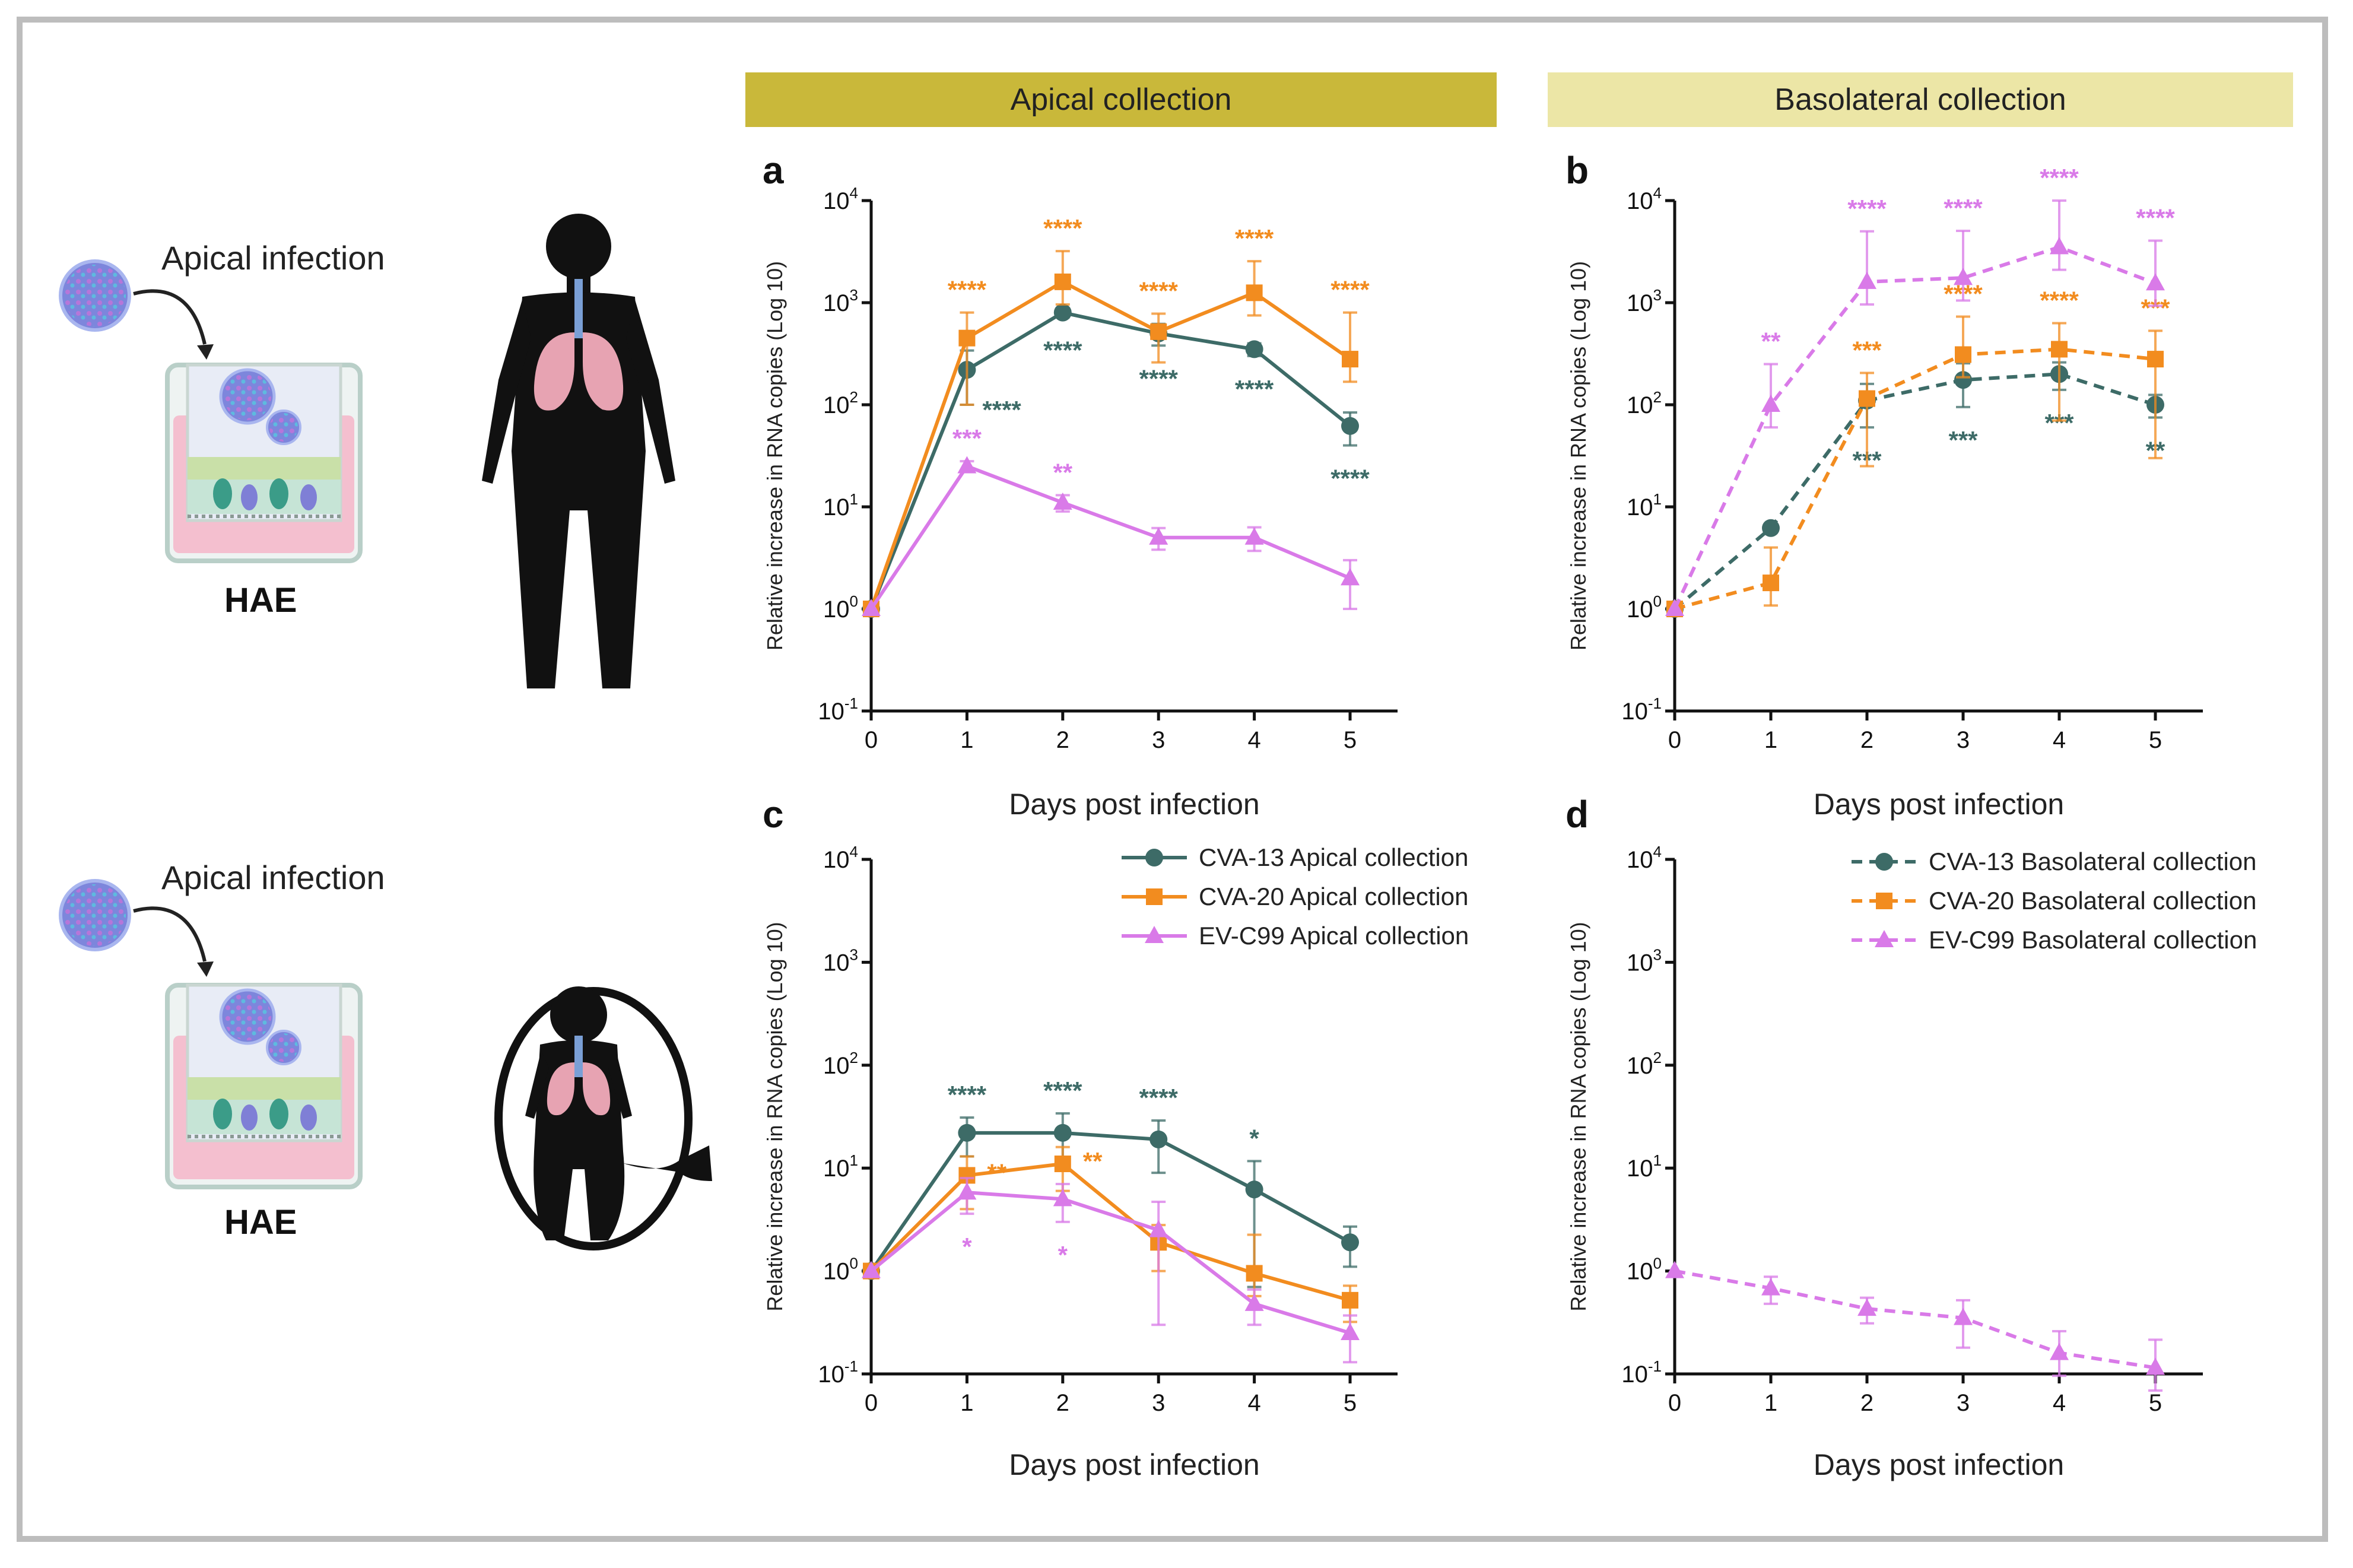 Image resolution: width=2353 pixels, height=1568 pixels. What do you see at coordinates (1770, 1403) in the screenshot?
I see `x-tick-label: 1` at bounding box center [1770, 1403].